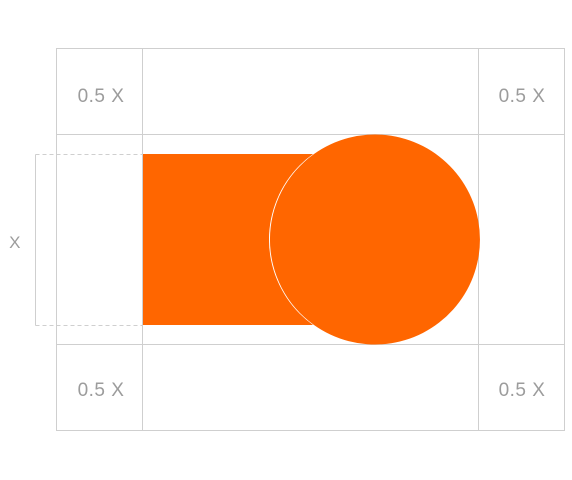  What do you see at coordinates (522, 390) in the screenshot?
I see `label-bottom-right: 0.5 X` at bounding box center [522, 390].